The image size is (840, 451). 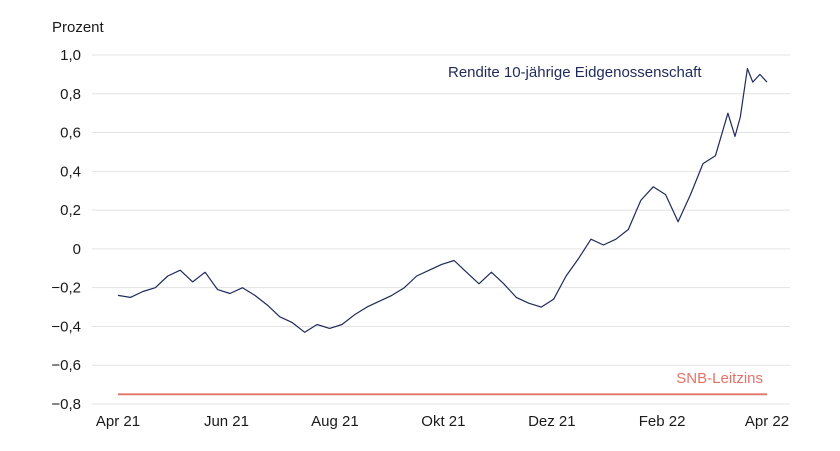 I want to click on y-tick-label: −0,2, so click(x=66, y=288).